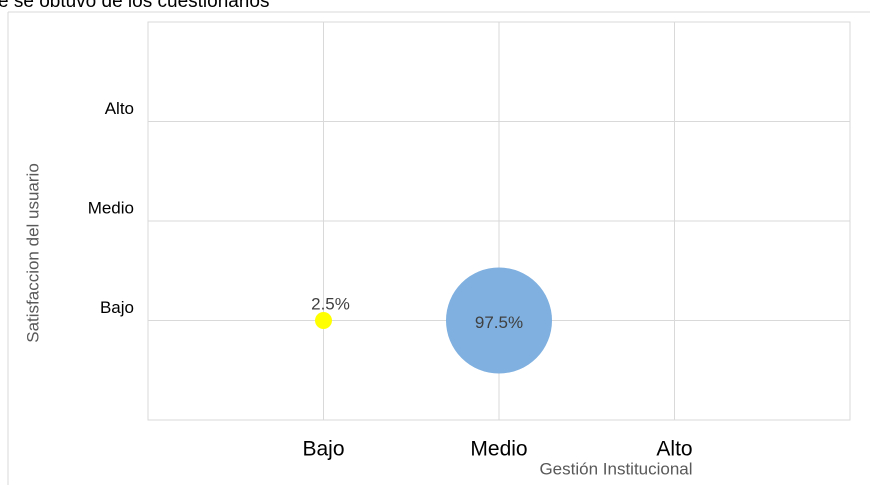  I want to click on y-axis-label: Satisfaccion del usuario, so click(32, 253).